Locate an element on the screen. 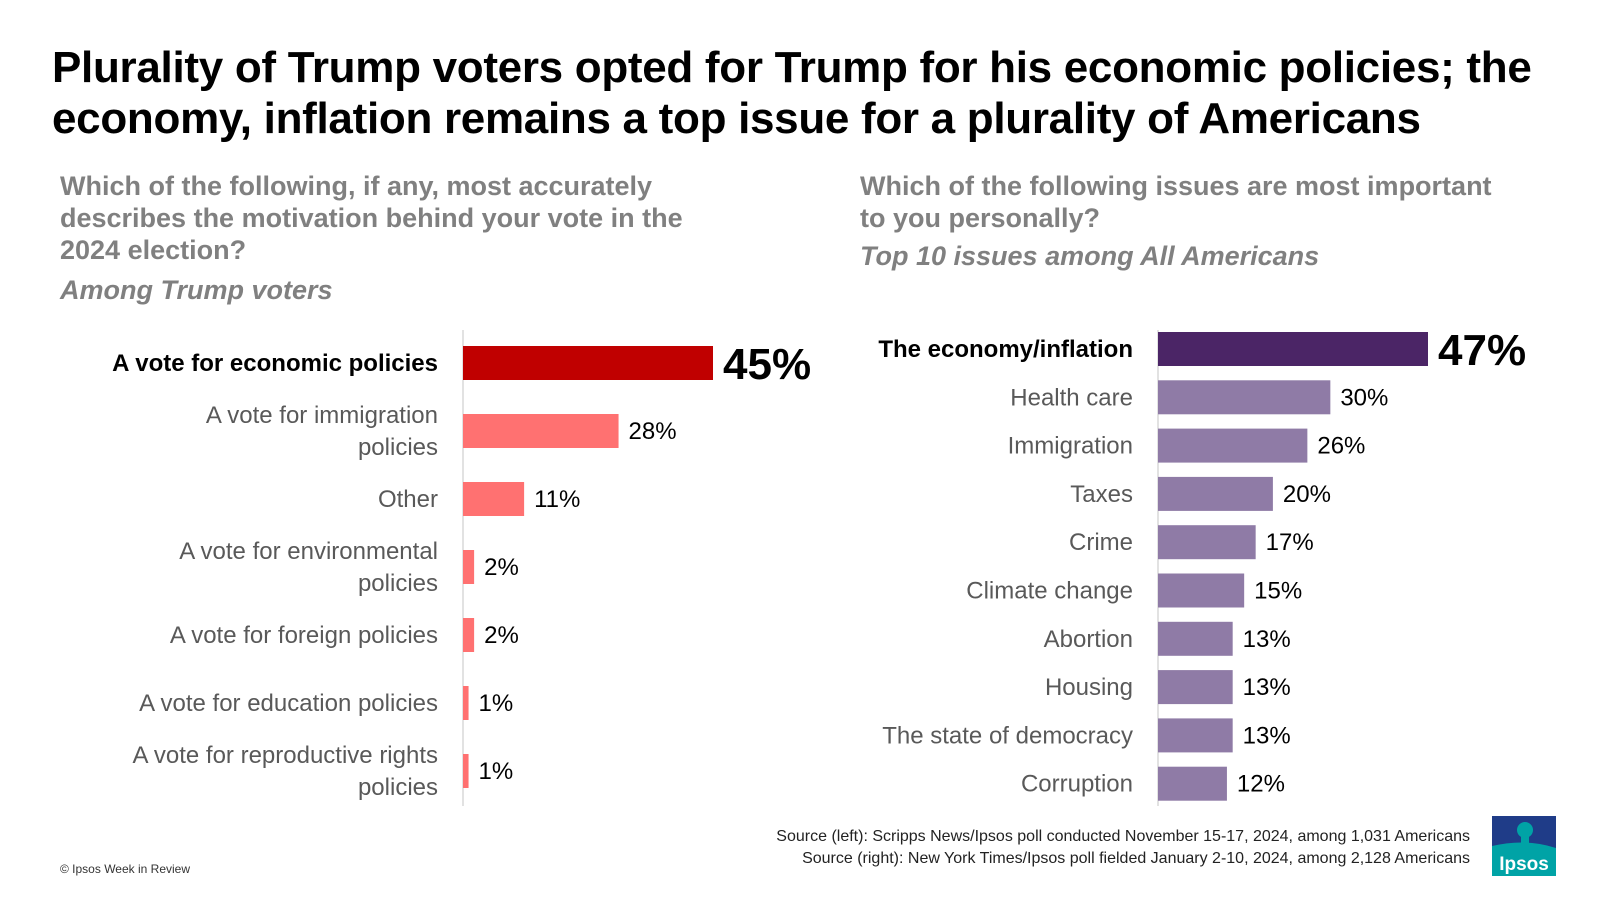  left-value-label-5: 1% is located at coordinates (496, 703).